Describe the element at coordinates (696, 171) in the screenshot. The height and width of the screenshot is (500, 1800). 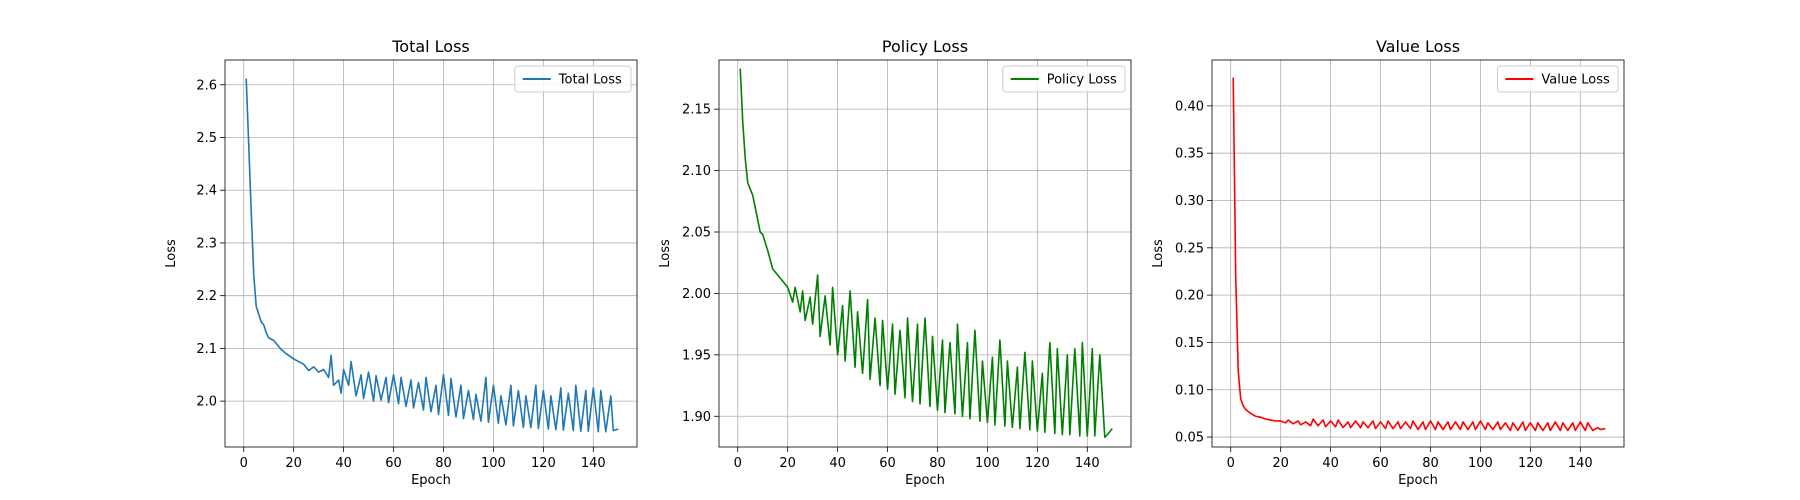
I see `y-tick-label: 2.10` at that location.